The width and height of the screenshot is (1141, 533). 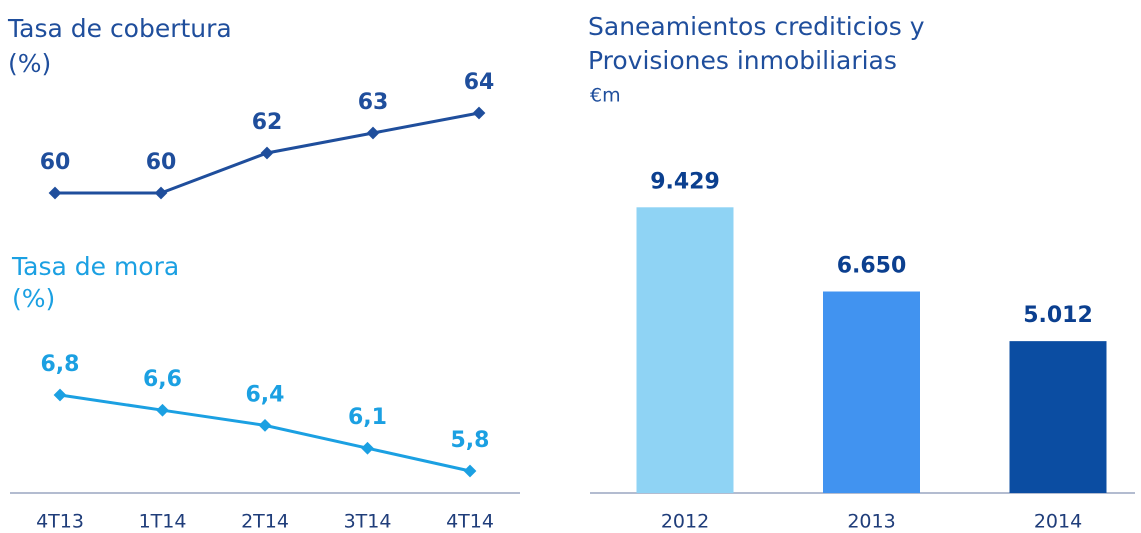 What do you see at coordinates (368, 522) in the screenshot?
I see `x-tick-label: 3T14` at bounding box center [368, 522].